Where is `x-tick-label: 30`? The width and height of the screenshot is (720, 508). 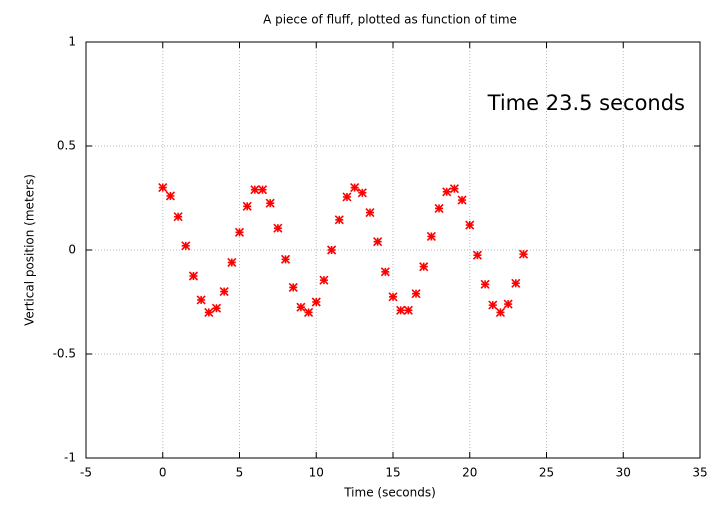
x-tick-label: 30 is located at coordinates (623, 473).